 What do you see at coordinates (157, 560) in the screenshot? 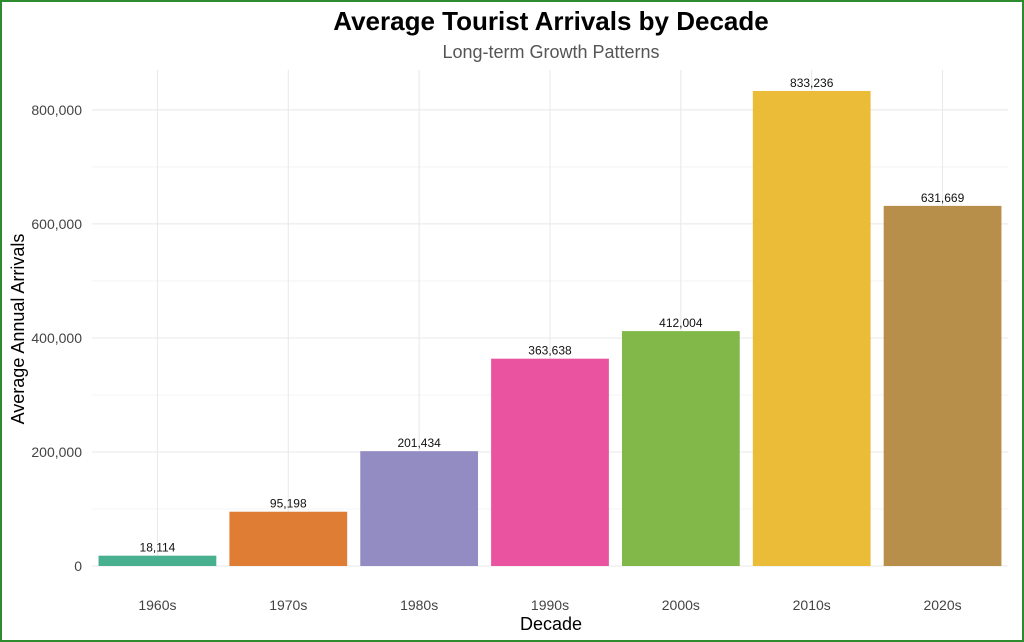
I see `bar-1960s` at bounding box center [157, 560].